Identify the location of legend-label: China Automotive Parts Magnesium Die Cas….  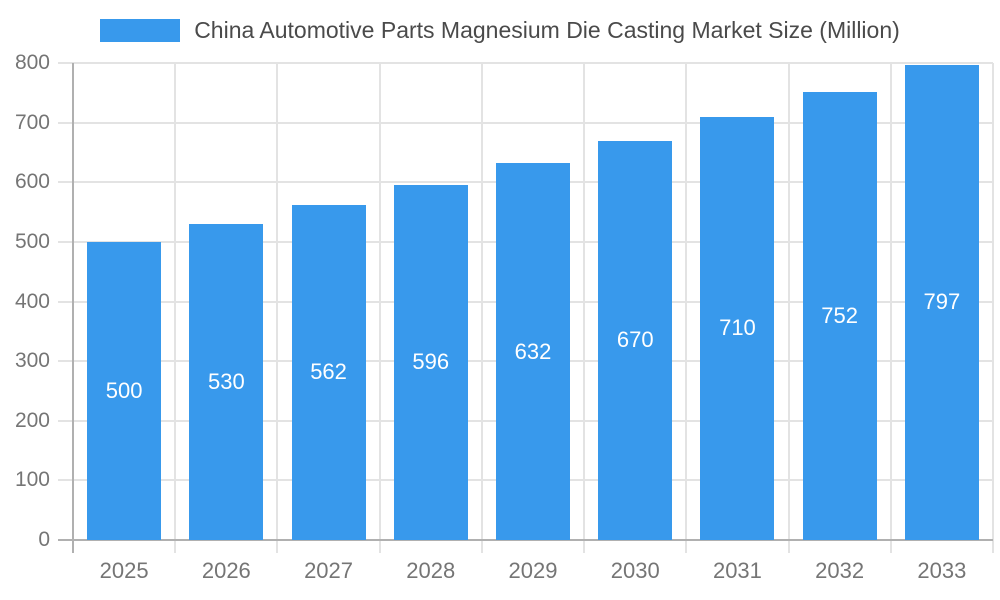
(547, 30).